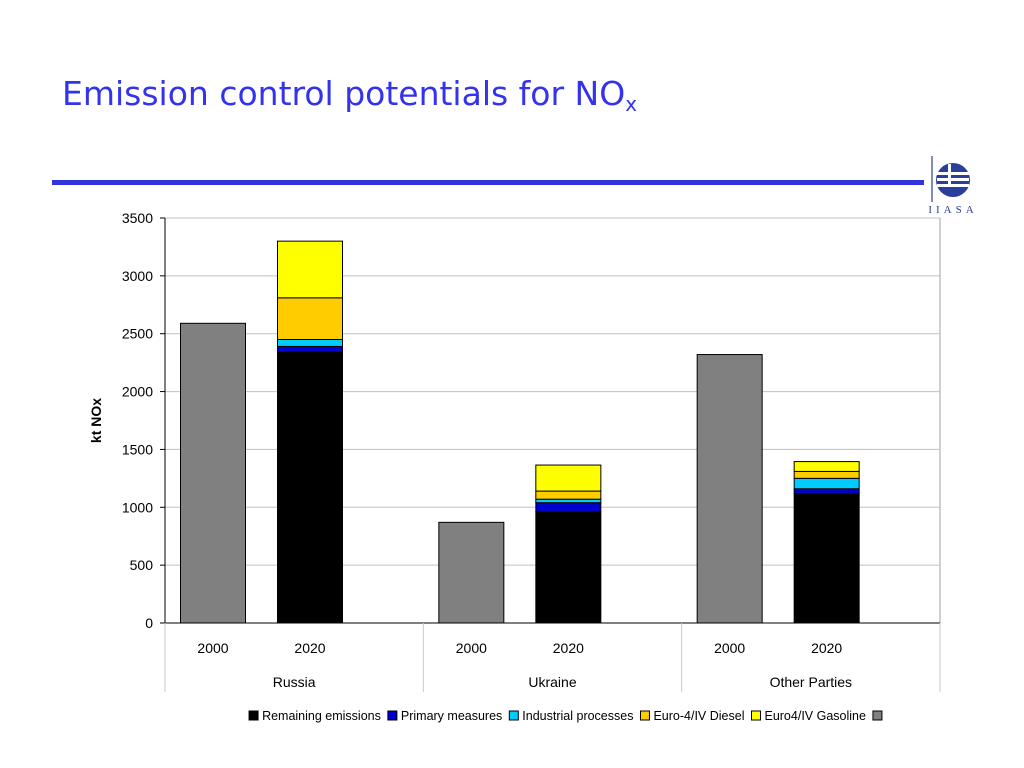 This screenshot has height=768, width=1024. What do you see at coordinates (552, 682) in the screenshot?
I see `group-label: Ukraine` at bounding box center [552, 682].